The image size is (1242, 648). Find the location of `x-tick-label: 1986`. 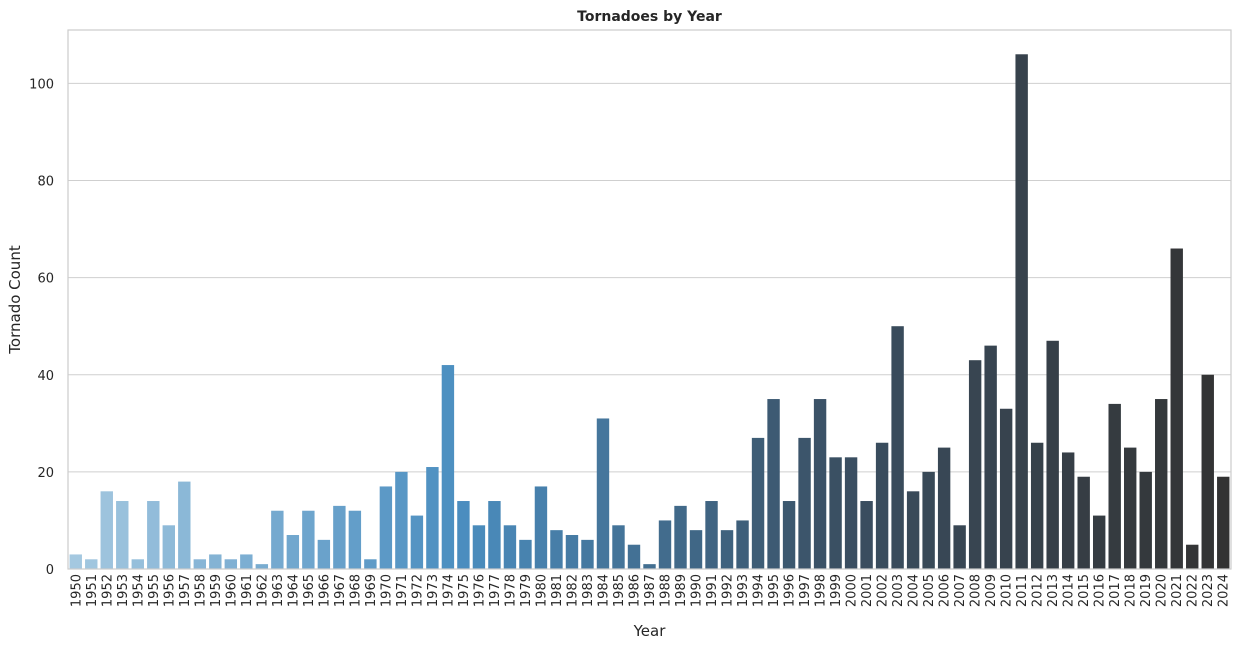

x-tick-label: 1986 is located at coordinates (634, 590).